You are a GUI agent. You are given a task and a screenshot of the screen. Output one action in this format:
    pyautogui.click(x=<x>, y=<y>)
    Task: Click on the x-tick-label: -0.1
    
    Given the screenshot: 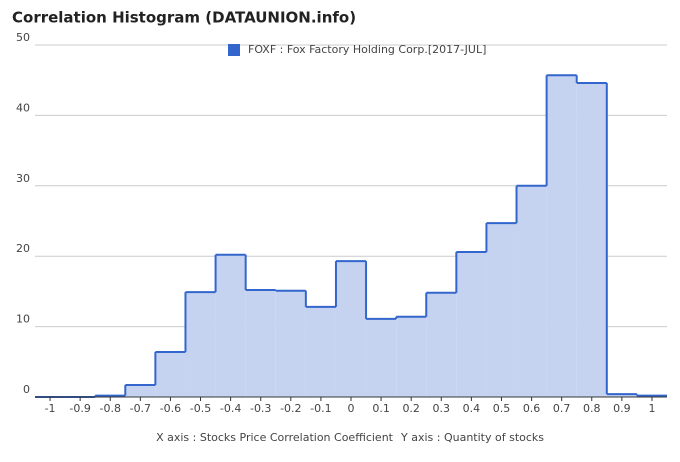 What is the action you would take?
    pyautogui.click(x=320, y=408)
    